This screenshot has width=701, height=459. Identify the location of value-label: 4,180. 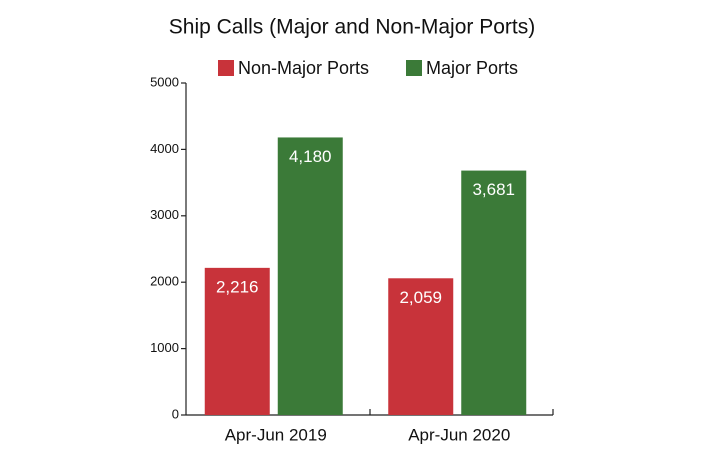
(310, 156).